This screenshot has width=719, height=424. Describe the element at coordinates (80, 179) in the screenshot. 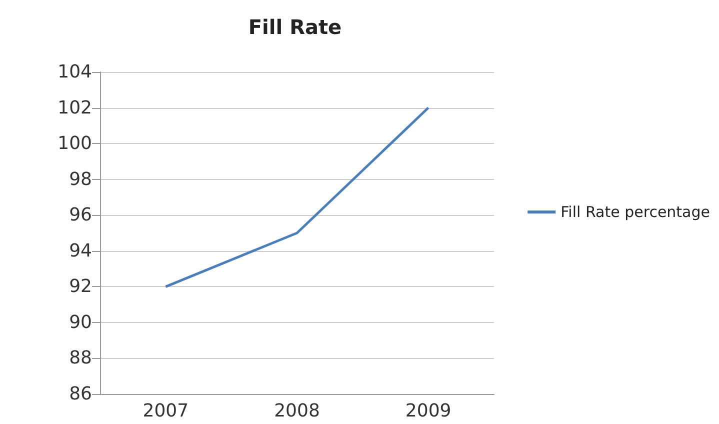

I see `y-tick-label: 98` at that location.